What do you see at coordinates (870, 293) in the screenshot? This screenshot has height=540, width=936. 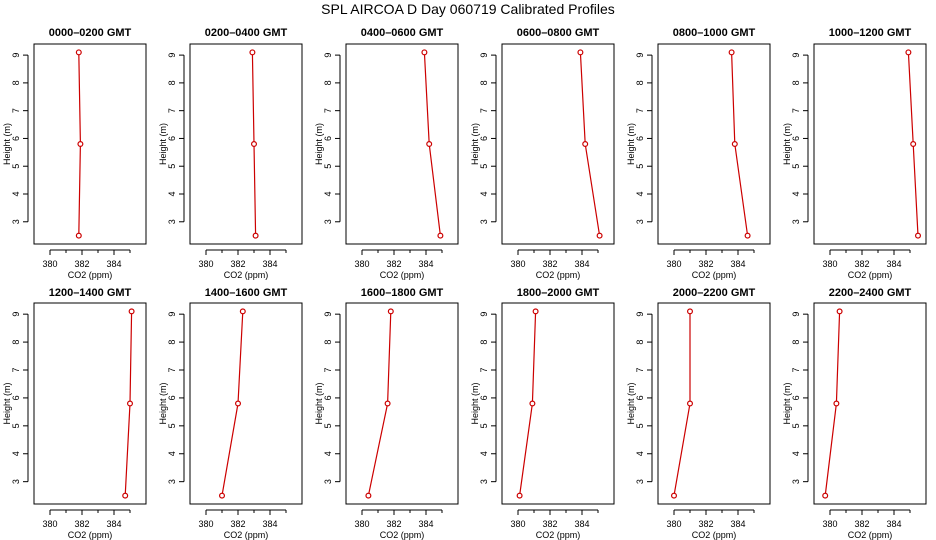 I see `panel-title: 2200–2400 GMT` at bounding box center [870, 293].